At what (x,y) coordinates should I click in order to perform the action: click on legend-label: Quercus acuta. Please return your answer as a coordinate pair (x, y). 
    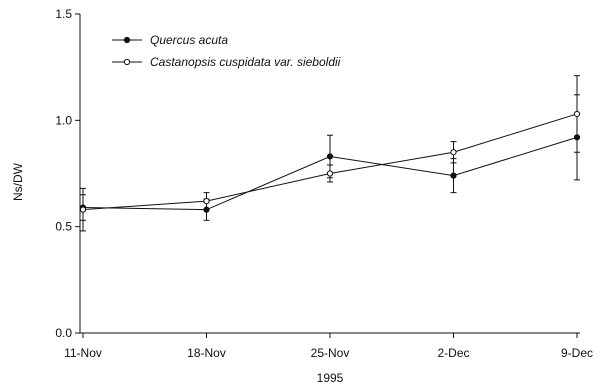
    Looking at the image, I should click on (189, 40).